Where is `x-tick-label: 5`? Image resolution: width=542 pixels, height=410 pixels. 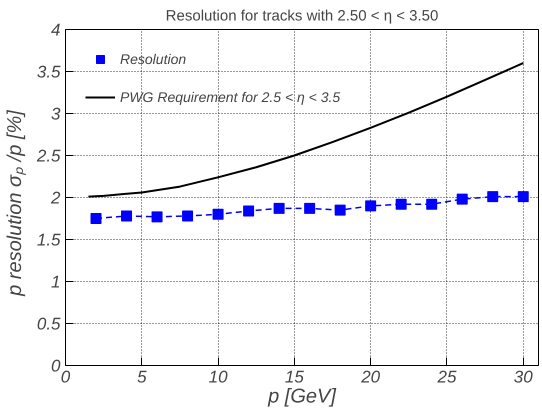
x-tick-label: 5 is located at coordinates (142, 377).